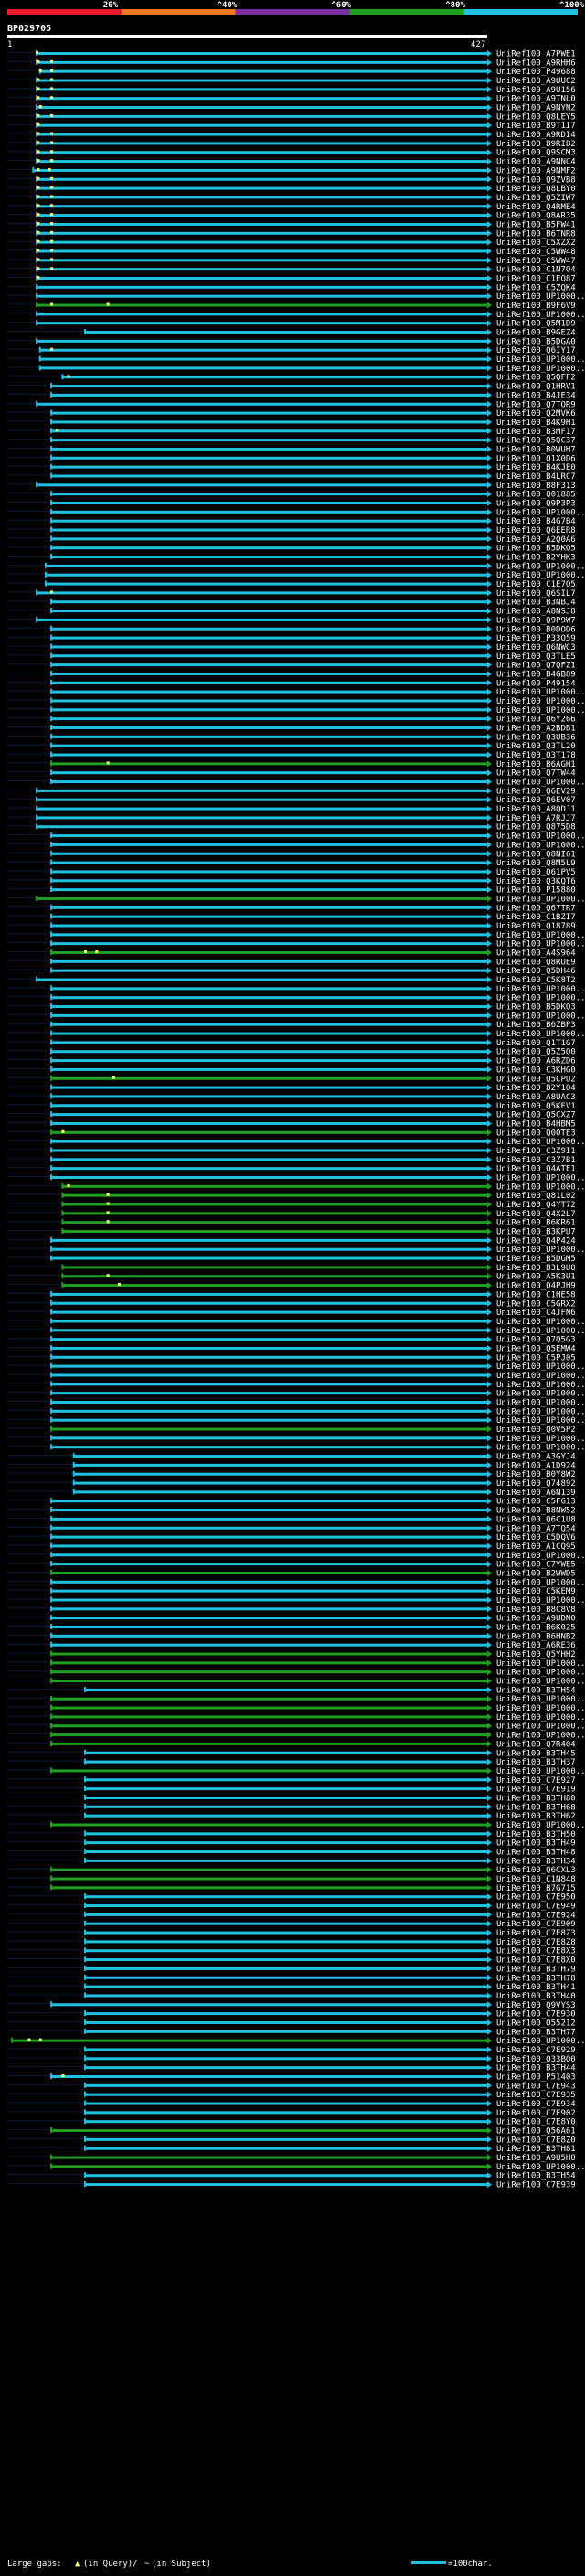  What do you see at coordinates (536, 198) in the screenshot?
I see `hit-label: UniRef100_Q5ZIW7` at bounding box center [536, 198].